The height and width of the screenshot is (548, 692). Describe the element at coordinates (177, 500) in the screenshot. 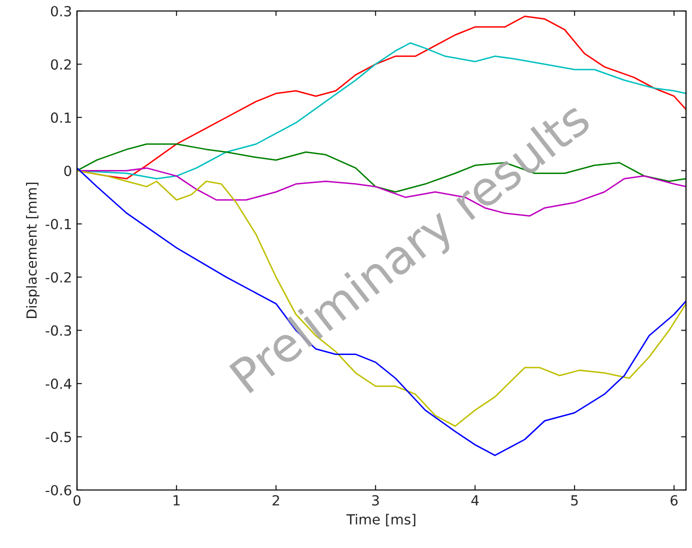

I see `x-tick-label: 1` at that location.